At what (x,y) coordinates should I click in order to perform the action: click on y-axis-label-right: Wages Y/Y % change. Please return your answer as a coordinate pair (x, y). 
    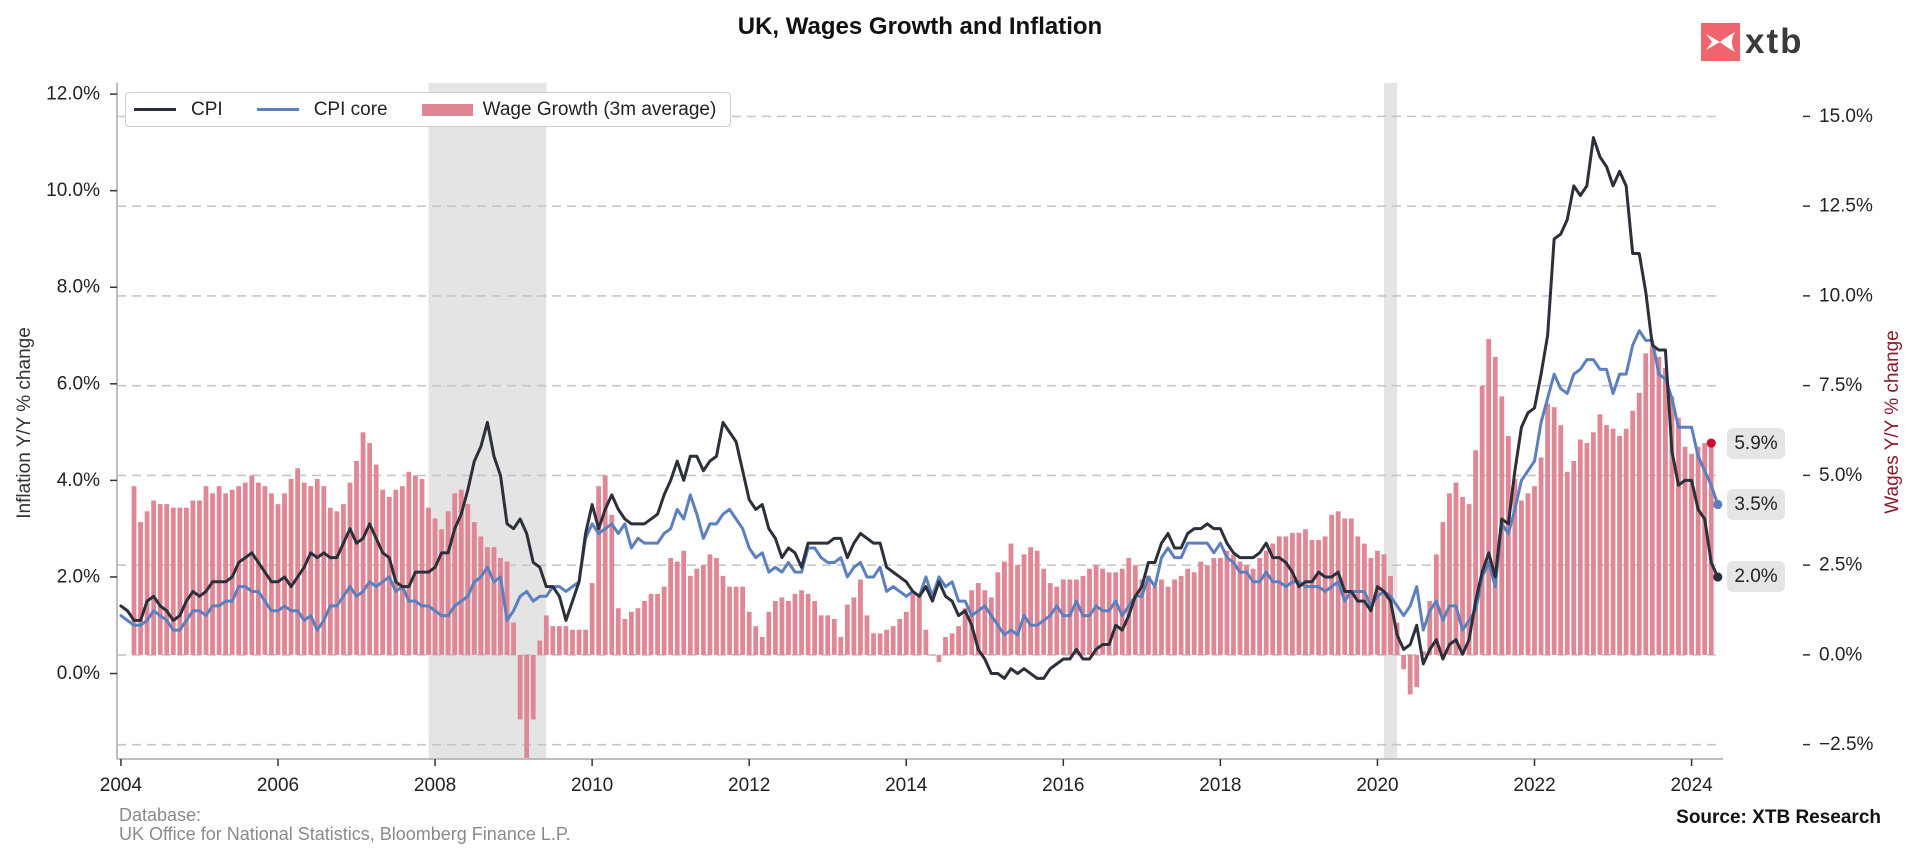
    Looking at the image, I should click on (1892, 422).